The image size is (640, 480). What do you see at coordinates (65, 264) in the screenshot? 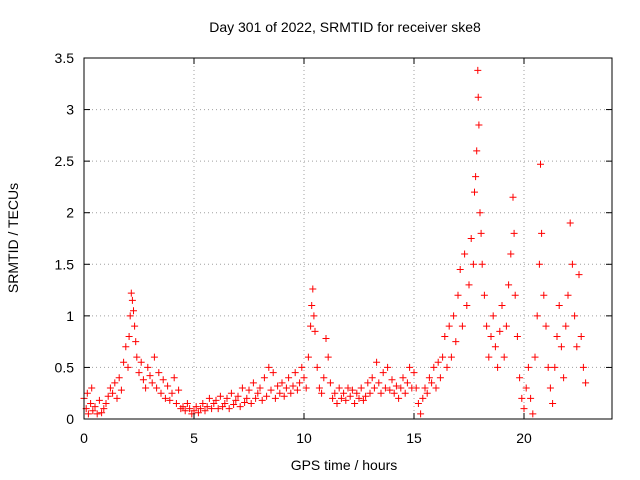
I see `y-tick-label: 1.5` at bounding box center [65, 264].